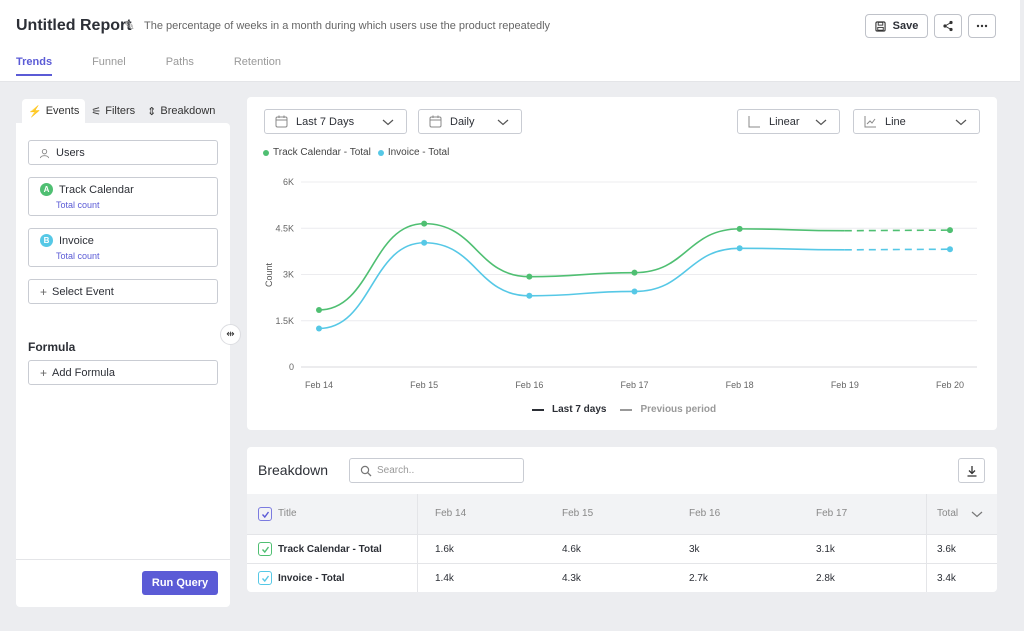 The height and width of the screenshot is (631, 1024). Describe the element at coordinates (366, 470) in the screenshot. I see `search-icon` at that location.